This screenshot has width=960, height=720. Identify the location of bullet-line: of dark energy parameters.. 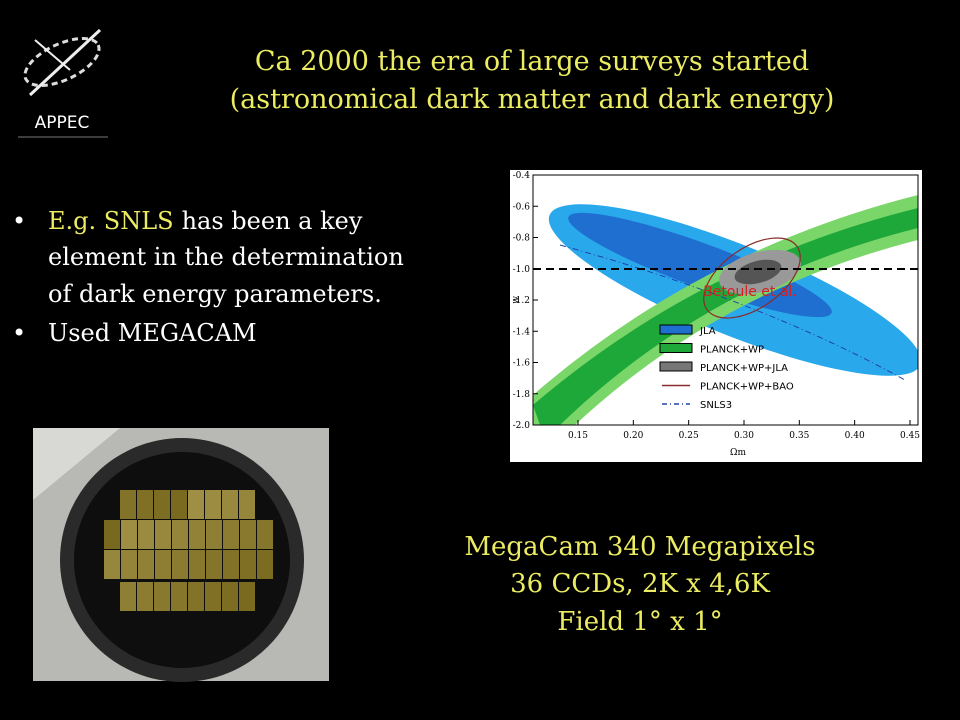
(215, 294).